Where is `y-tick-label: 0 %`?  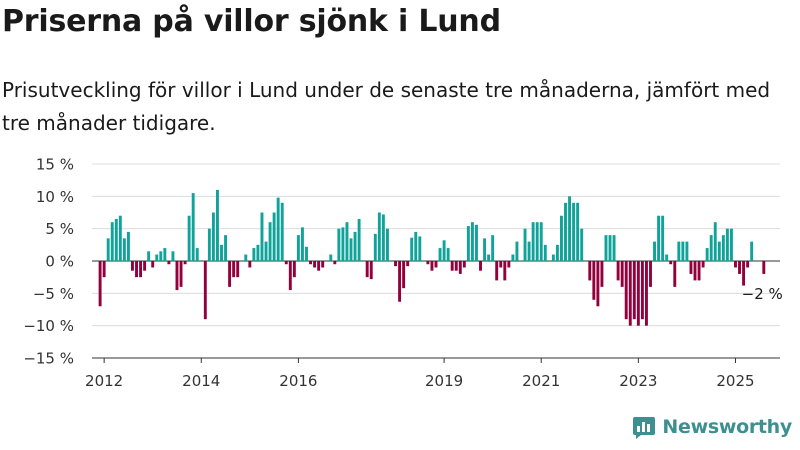 y-tick-label: 0 % is located at coordinates (59, 262).